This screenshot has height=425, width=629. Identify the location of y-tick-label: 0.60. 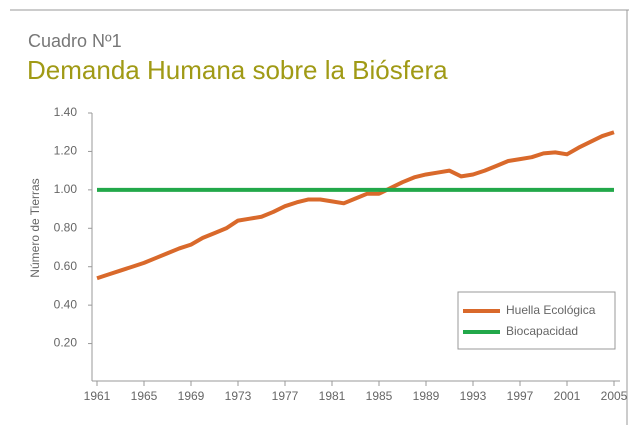
(66, 266).